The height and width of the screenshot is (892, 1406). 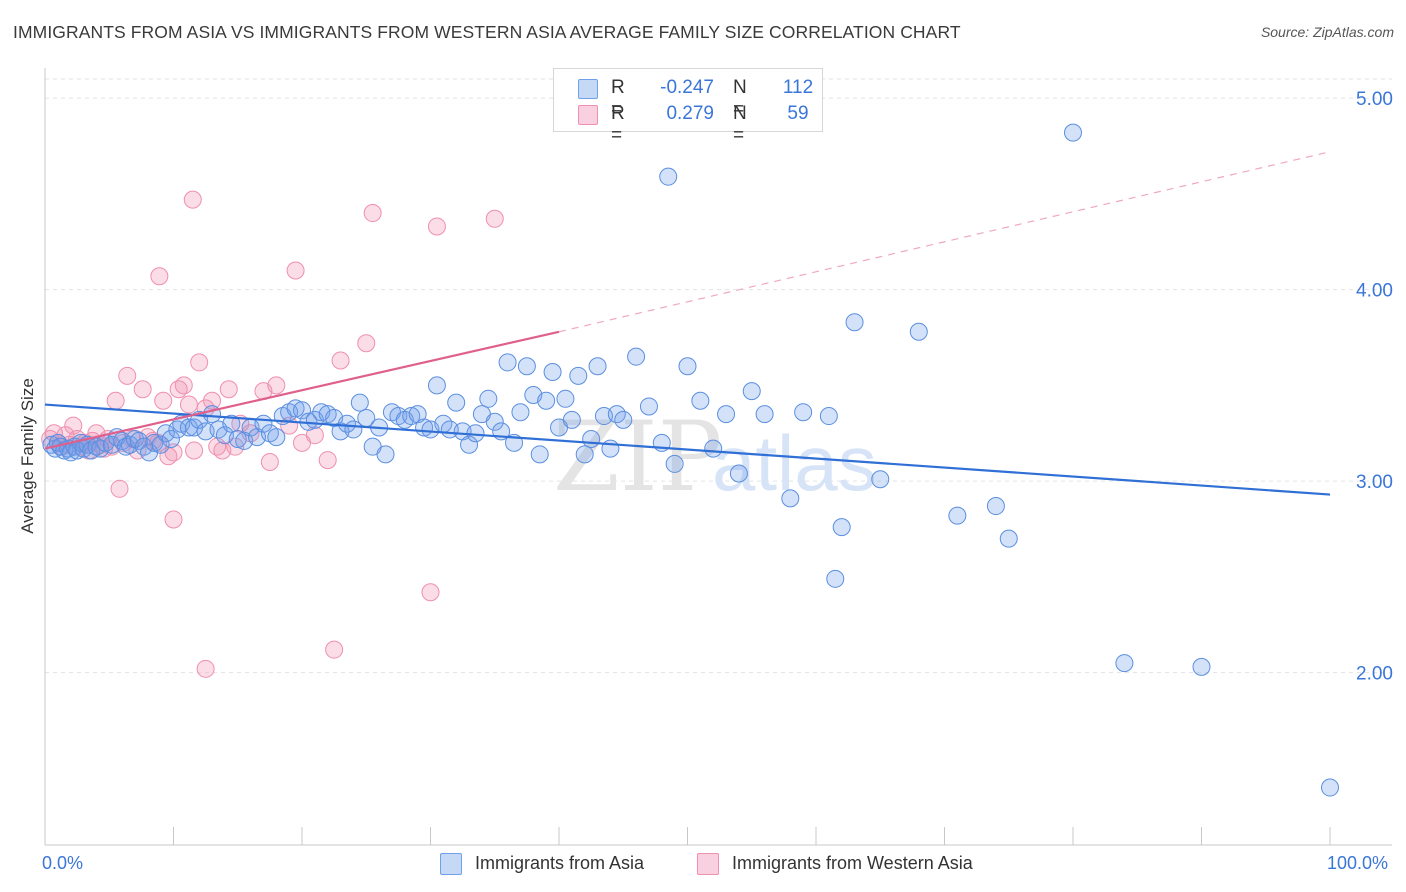 What do you see at coordinates (1374, 99) in the screenshot?
I see `y-tick-label: 5.00` at bounding box center [1374, 99].